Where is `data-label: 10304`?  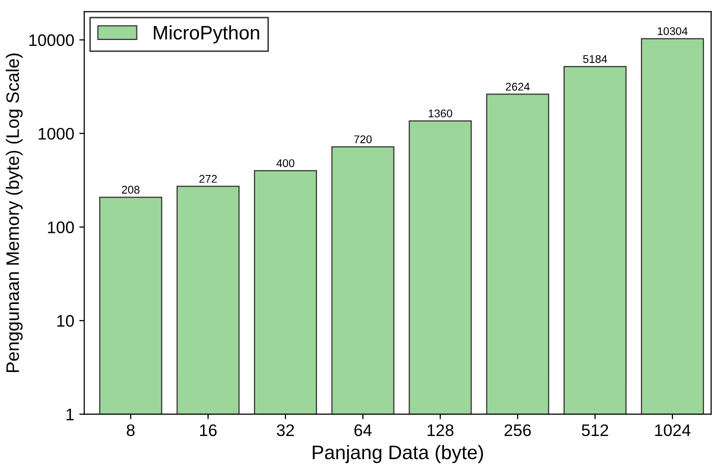 data-label: 10304 is located at coordinates (673, 31).